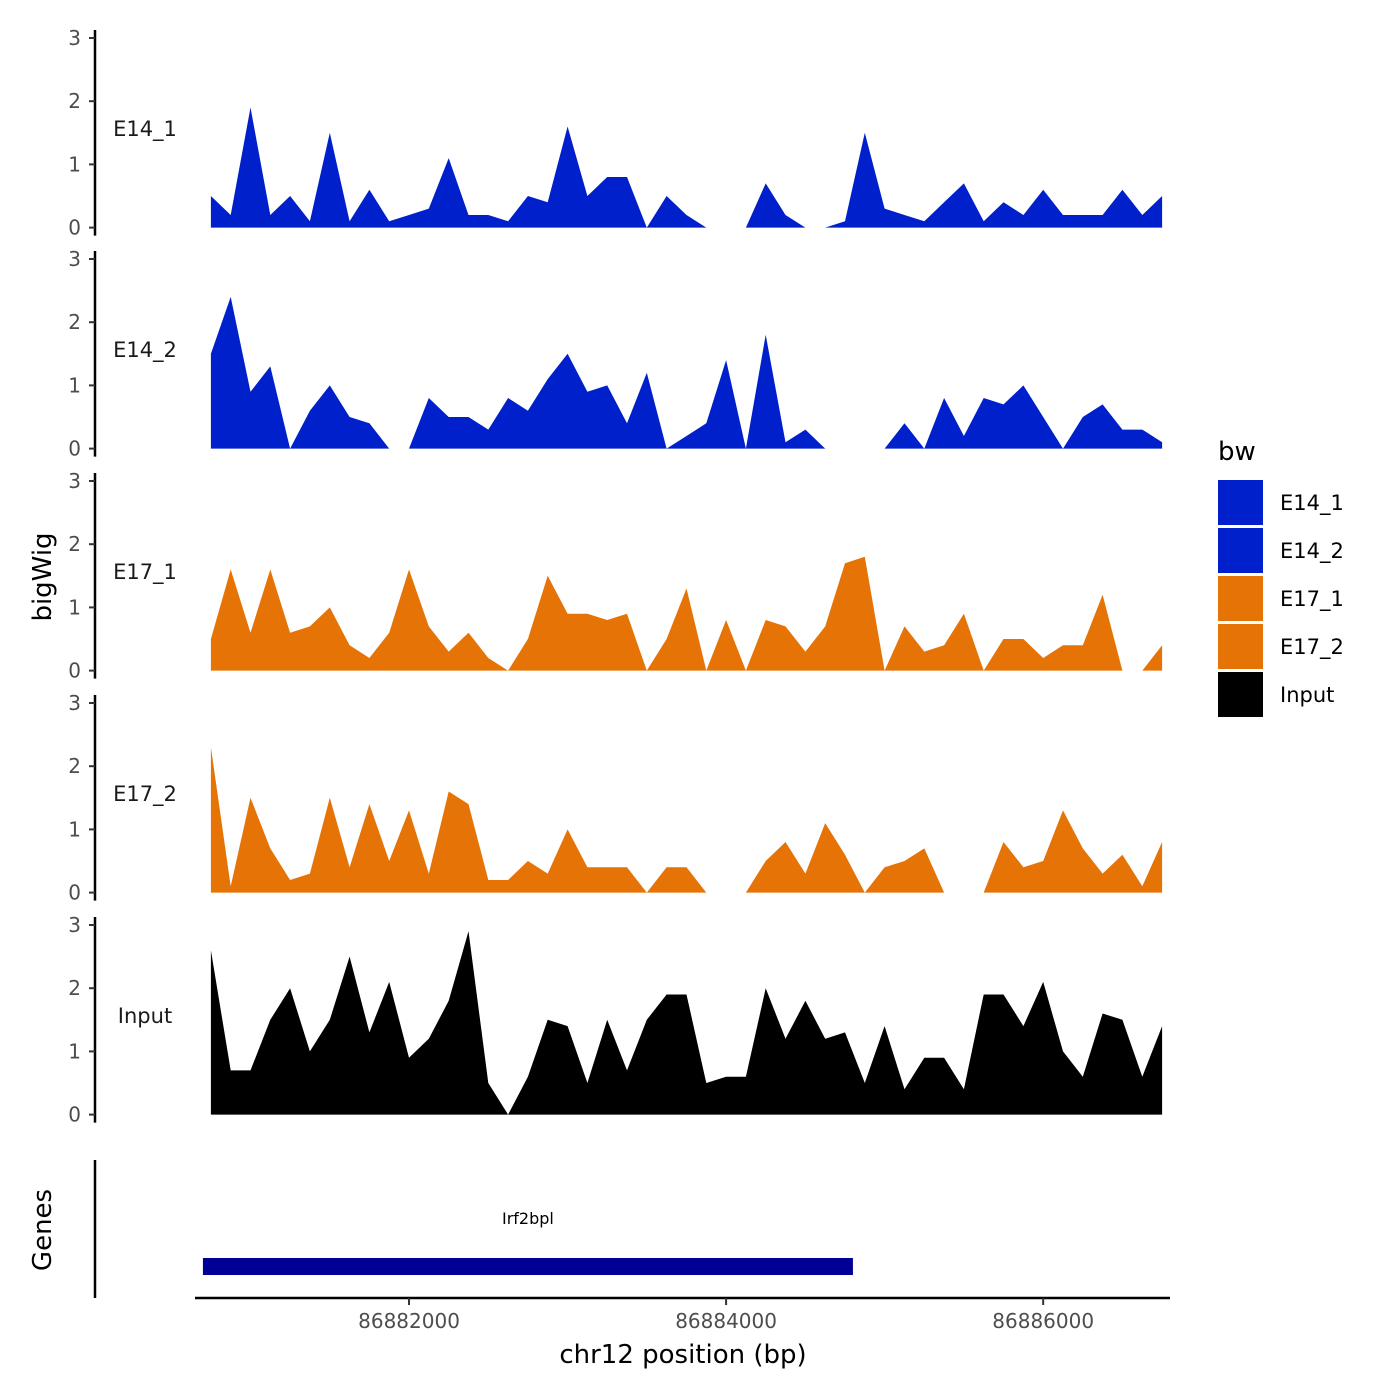 Image resolution: width=1400 pixels, height=1400 pixels. Describe the element at coordinates (527, 1266) in the screenshot. I see `gene-body` at that location.